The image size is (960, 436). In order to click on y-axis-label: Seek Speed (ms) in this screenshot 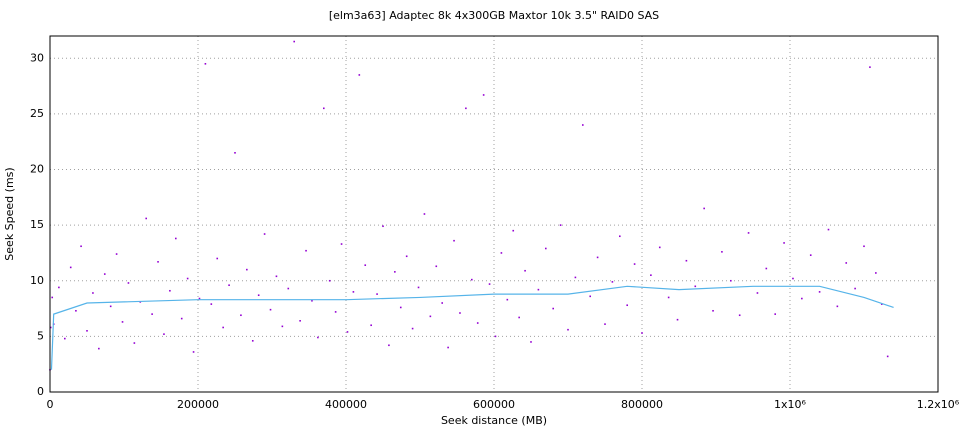, I will do `click(9, 213)`.